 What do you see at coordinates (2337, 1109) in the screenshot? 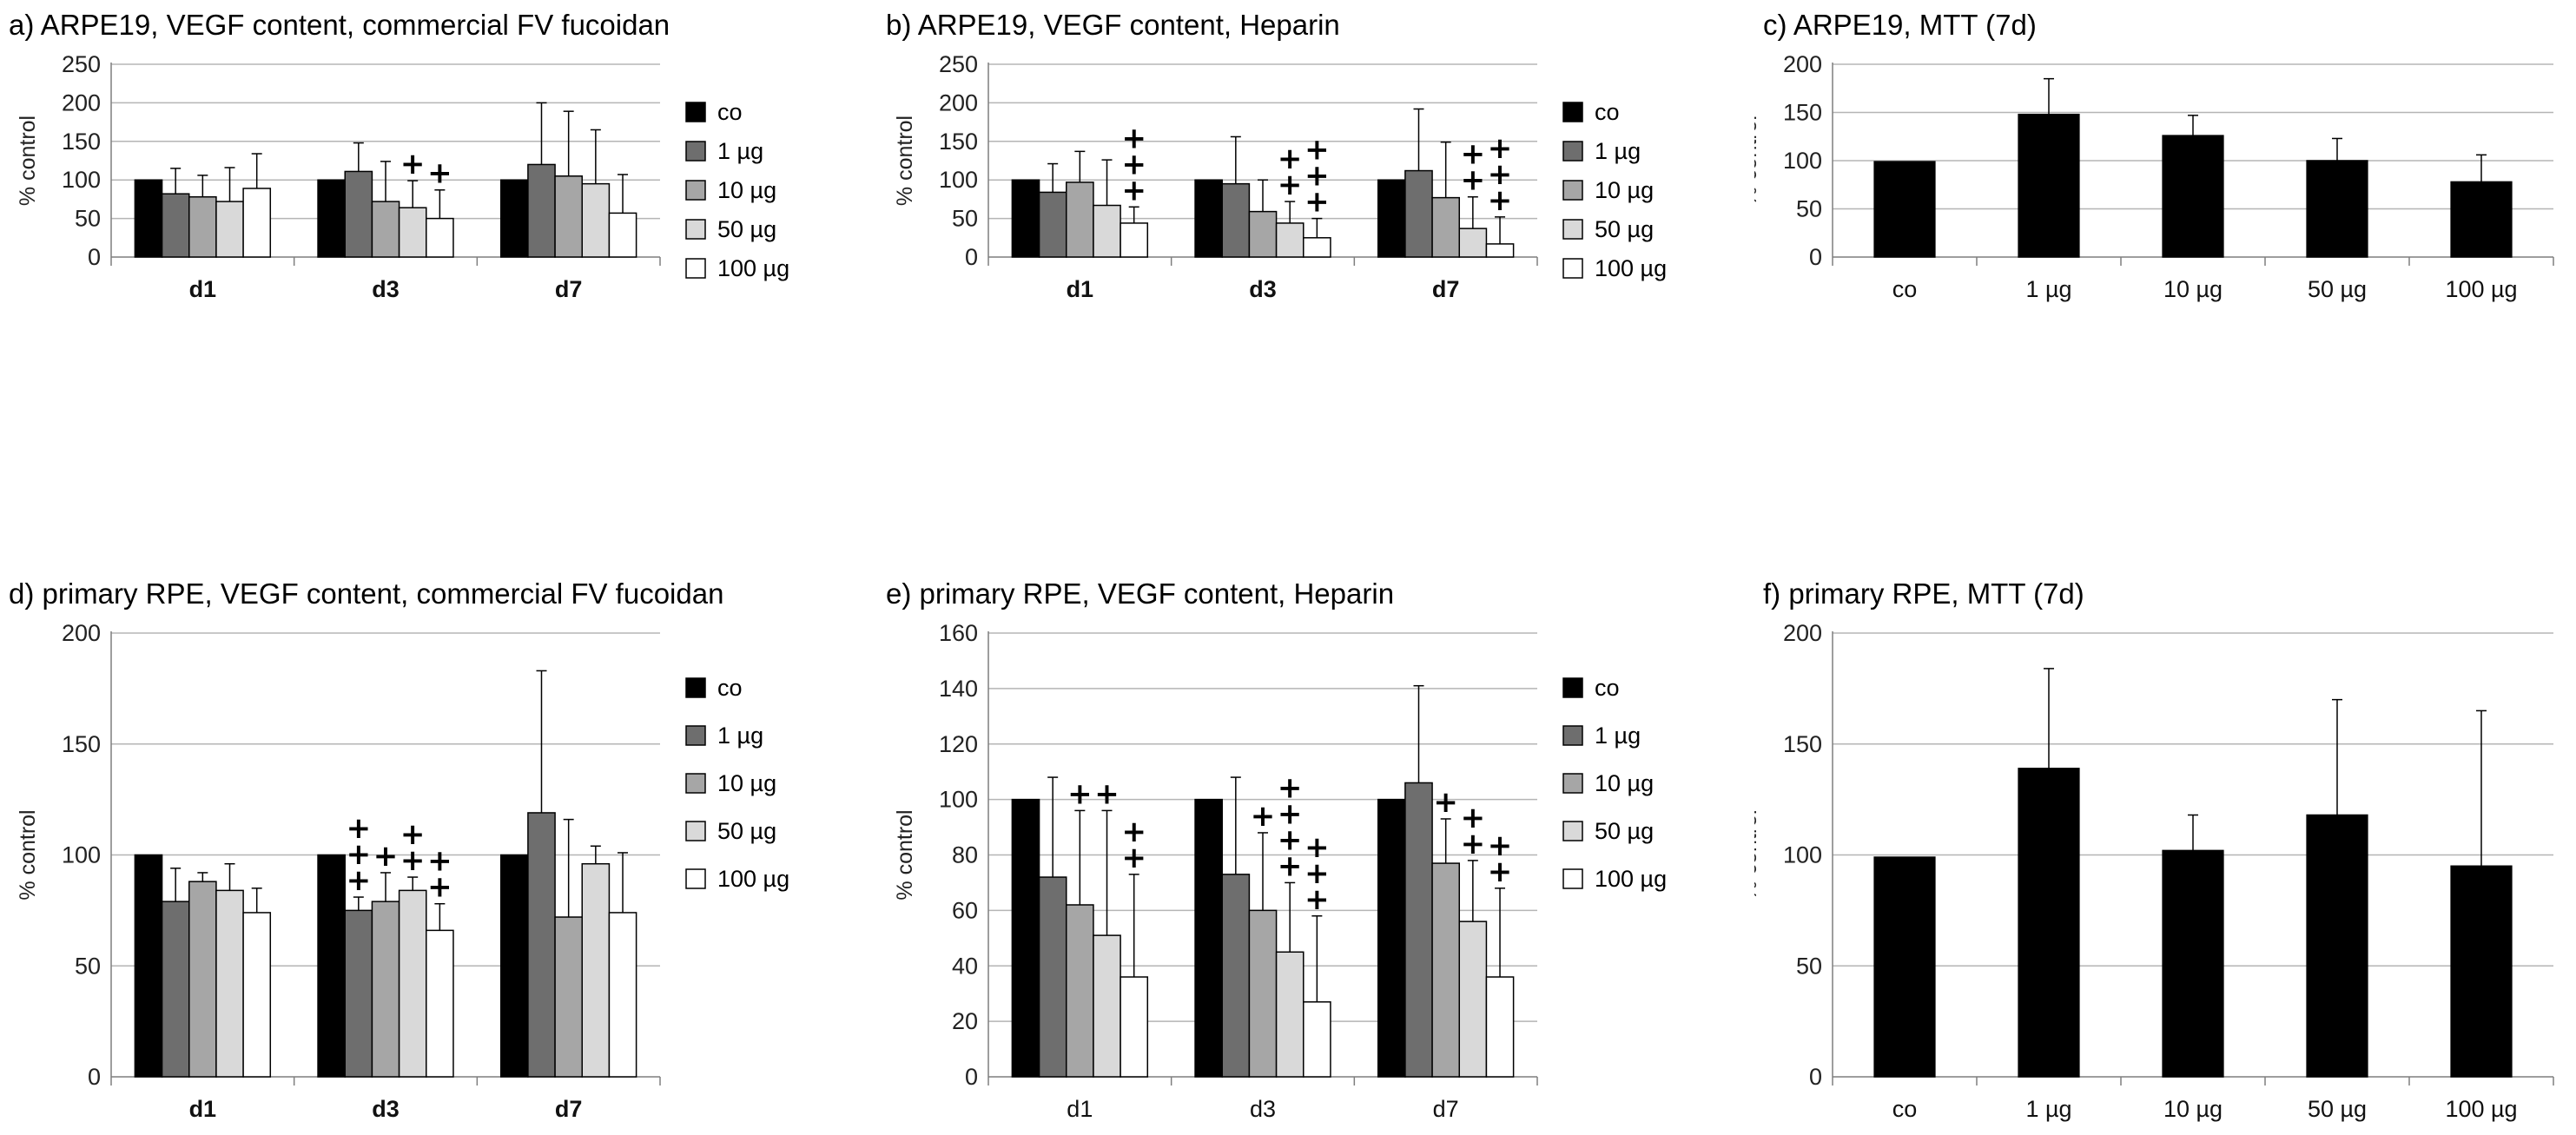
I see `x-category-label: 50 µg` at bounding box center [2337, 1109].